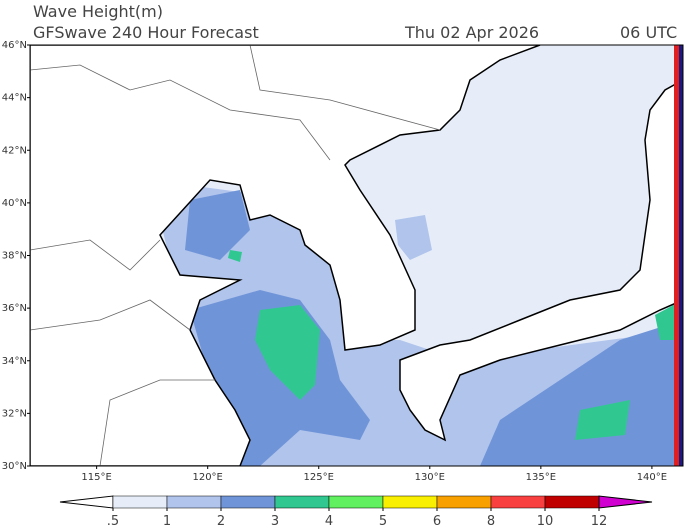  Describe the element at coordinates (599, 519) in the screenshot. I see `colorbar-label: 12` at that location.